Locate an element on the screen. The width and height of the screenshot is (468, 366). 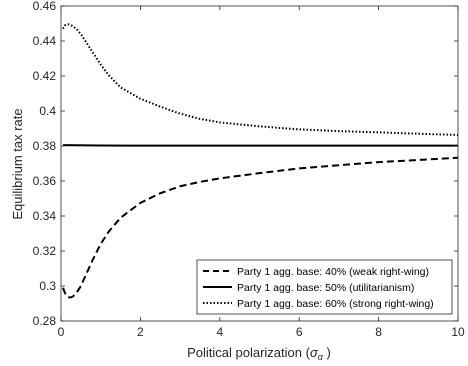
legend-label-weak-right-wing: Party 1 agg. base: 40% (weak right-wing) is located at coordinates (333, 272).